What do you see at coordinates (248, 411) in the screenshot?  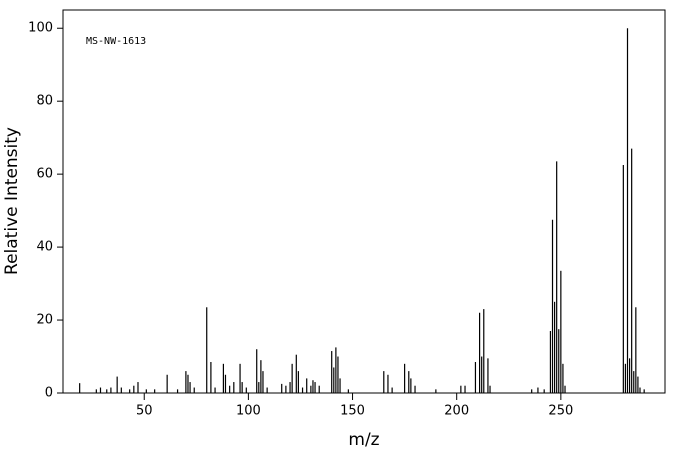 I see `x-tick-label: 100` at bounding box center [248, 411].